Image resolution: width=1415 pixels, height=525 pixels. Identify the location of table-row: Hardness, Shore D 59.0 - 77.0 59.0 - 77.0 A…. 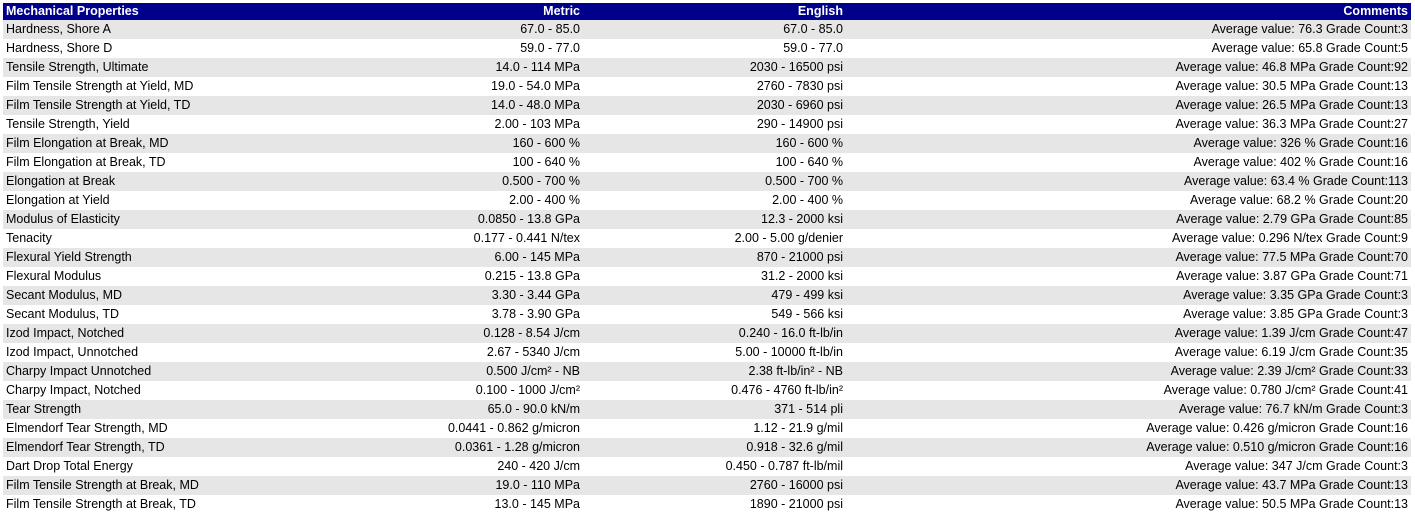
(707, 48).